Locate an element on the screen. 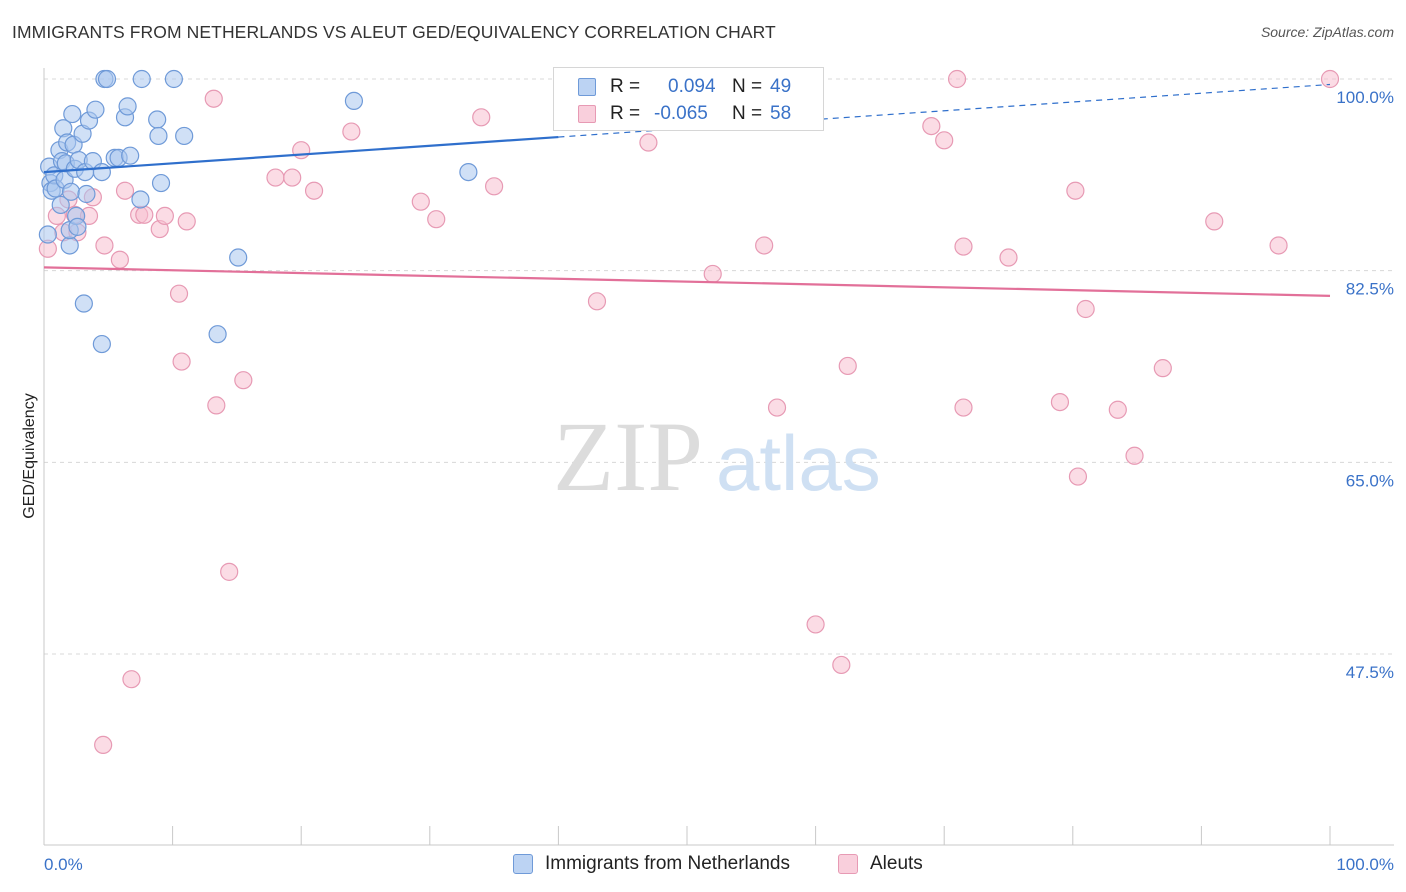 This screenshot has height=892, width=1406. legend-r-value: 0.094 is located at coordinates (692, 86).